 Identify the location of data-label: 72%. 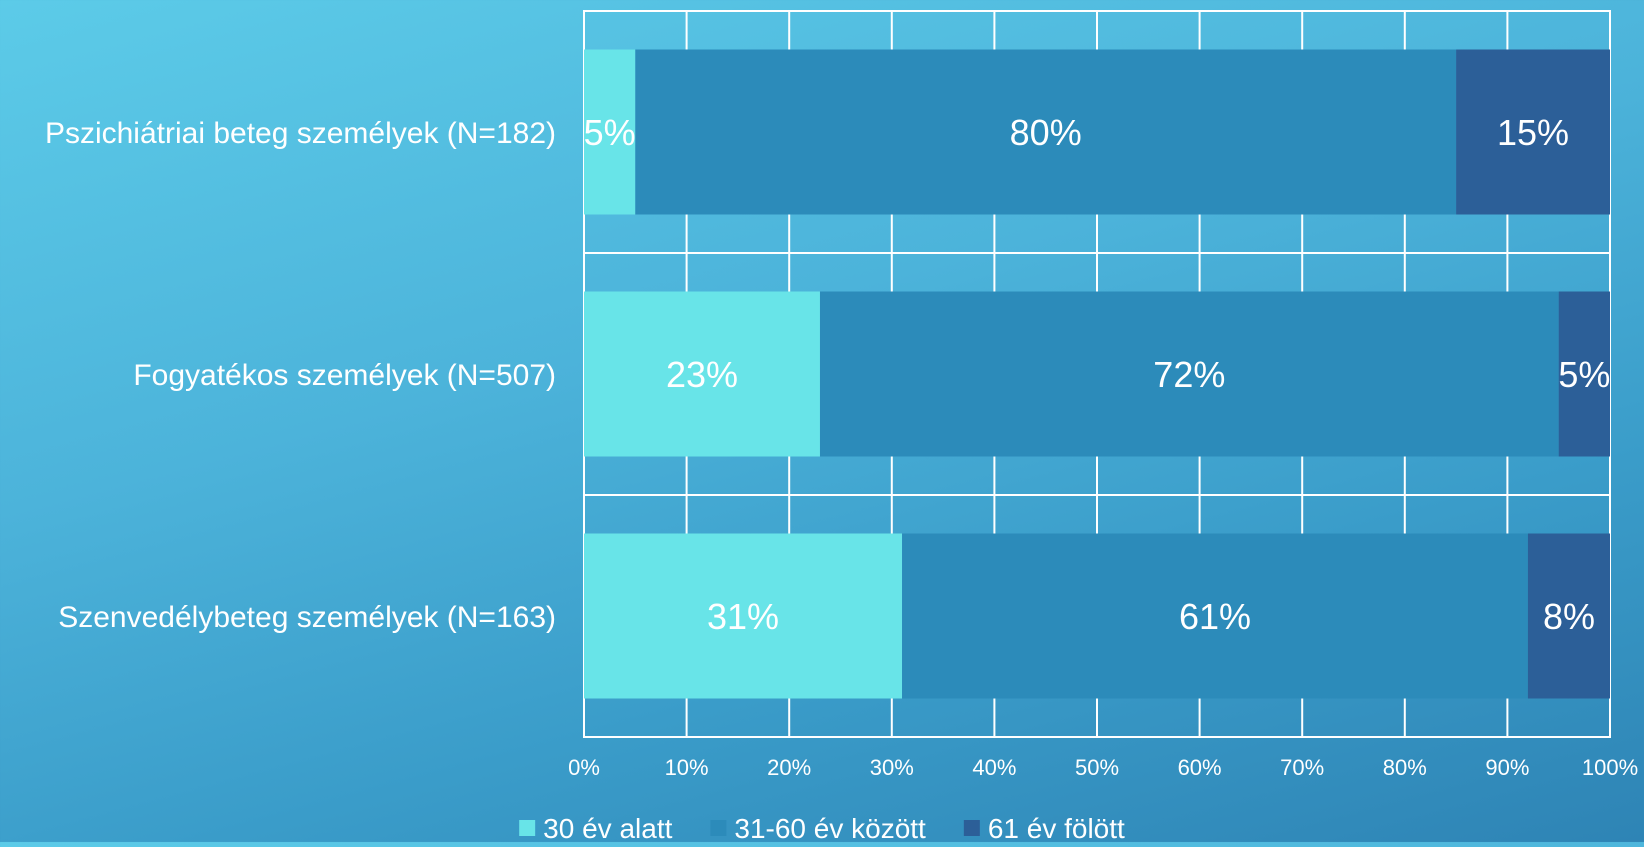
(1189, 374).